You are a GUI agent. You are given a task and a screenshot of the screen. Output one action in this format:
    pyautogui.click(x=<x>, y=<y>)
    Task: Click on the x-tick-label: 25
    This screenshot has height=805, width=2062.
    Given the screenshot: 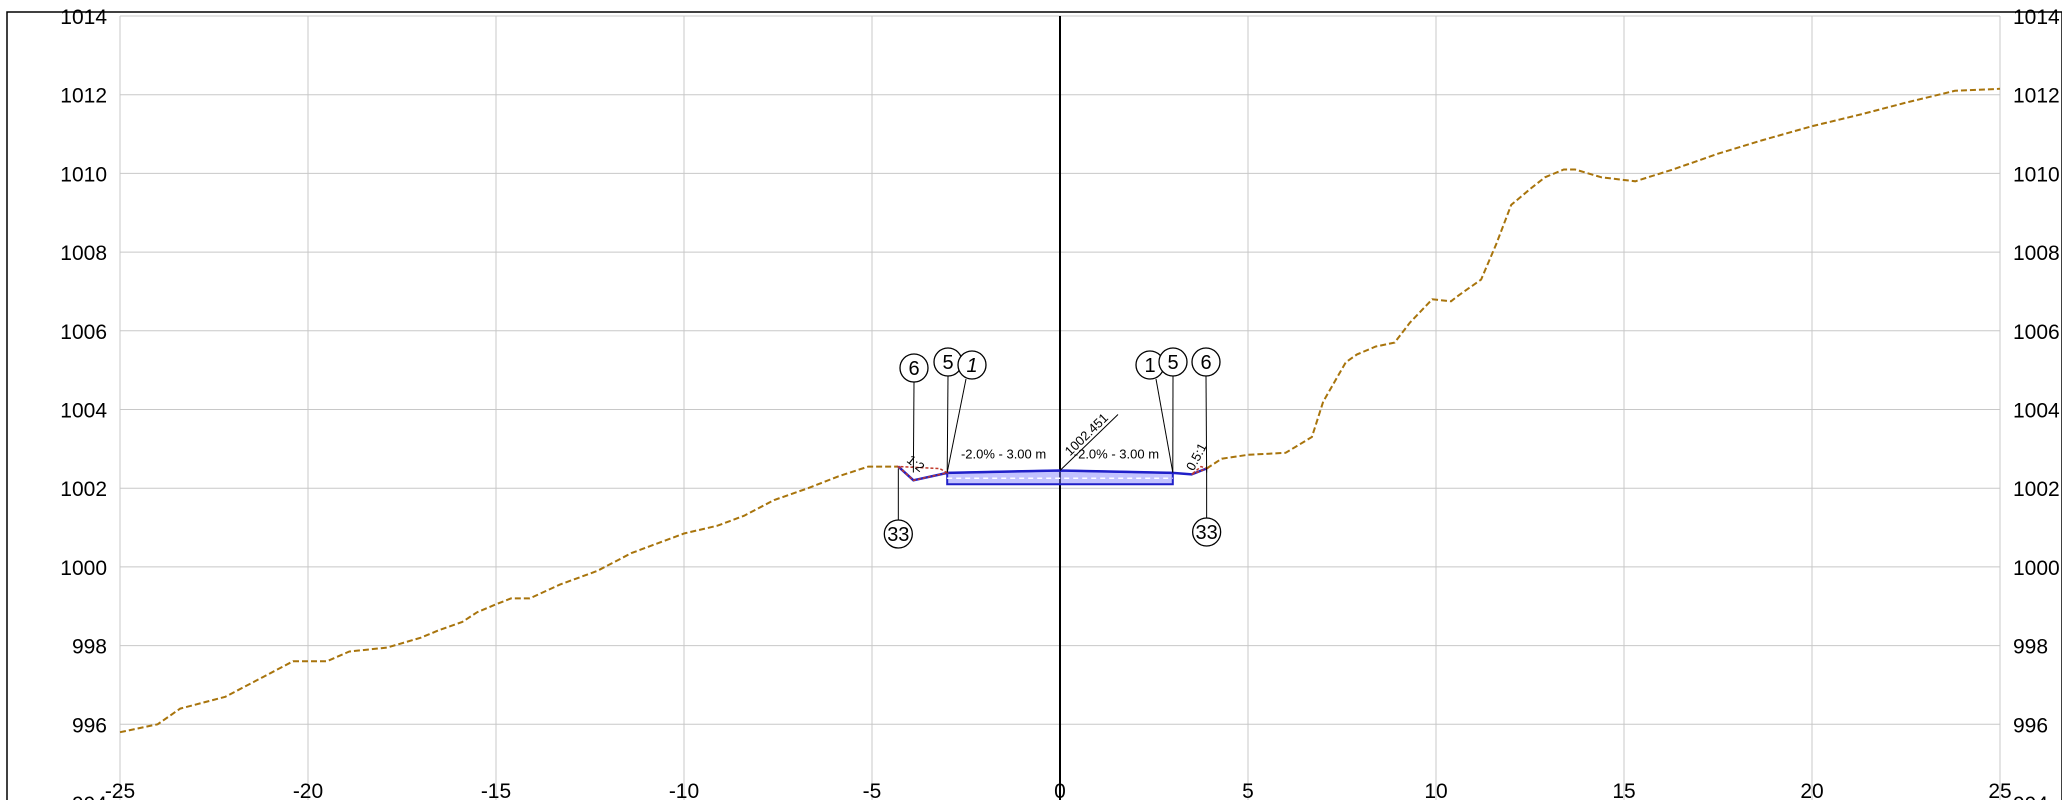 What is the action you would take?
    pyautogui.click(x=1999, y=790)
    